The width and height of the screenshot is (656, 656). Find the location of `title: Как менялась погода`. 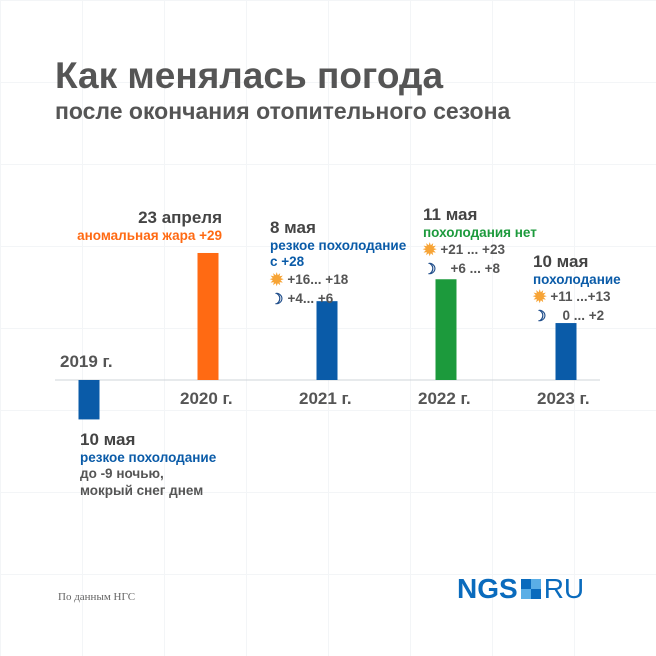

title: Как менялась погода is located at coordinates (249, 75).